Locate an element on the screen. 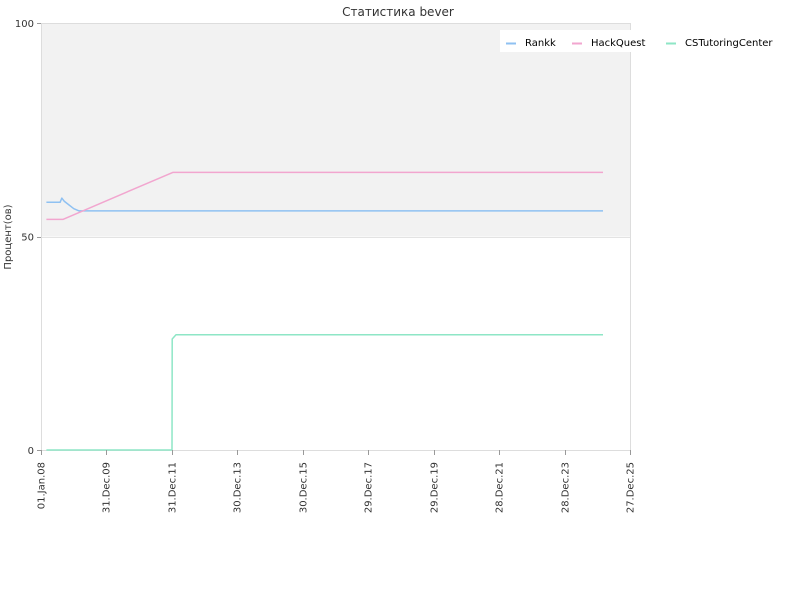  series-line-hackquest is located at coordinates (324, 196).